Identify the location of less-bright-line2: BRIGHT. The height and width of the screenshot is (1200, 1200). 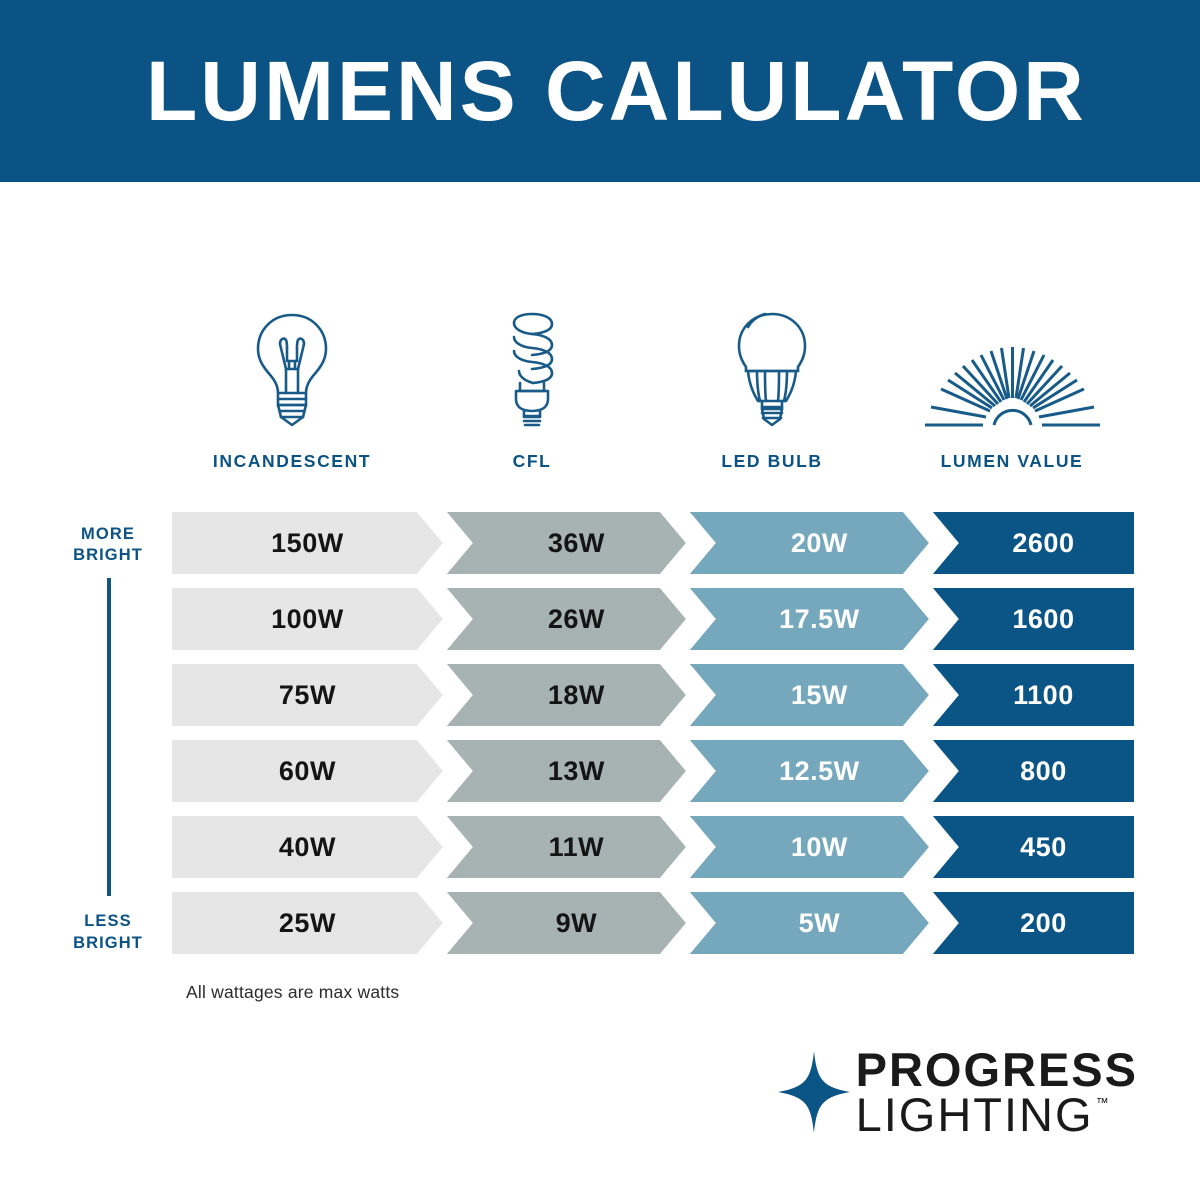
(108, 942).